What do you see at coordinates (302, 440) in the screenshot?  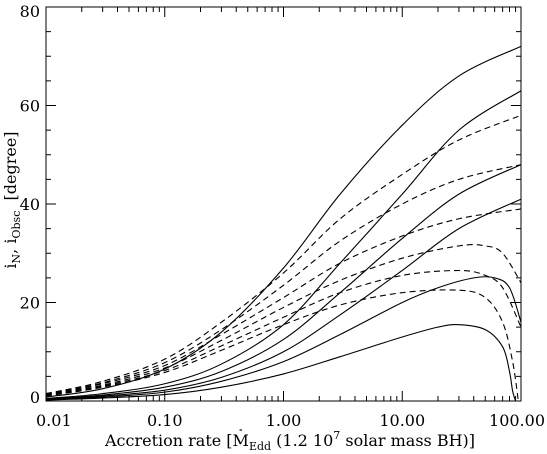 I see `x-title-middle: (1.2 10` at bounding box center [302, 440].